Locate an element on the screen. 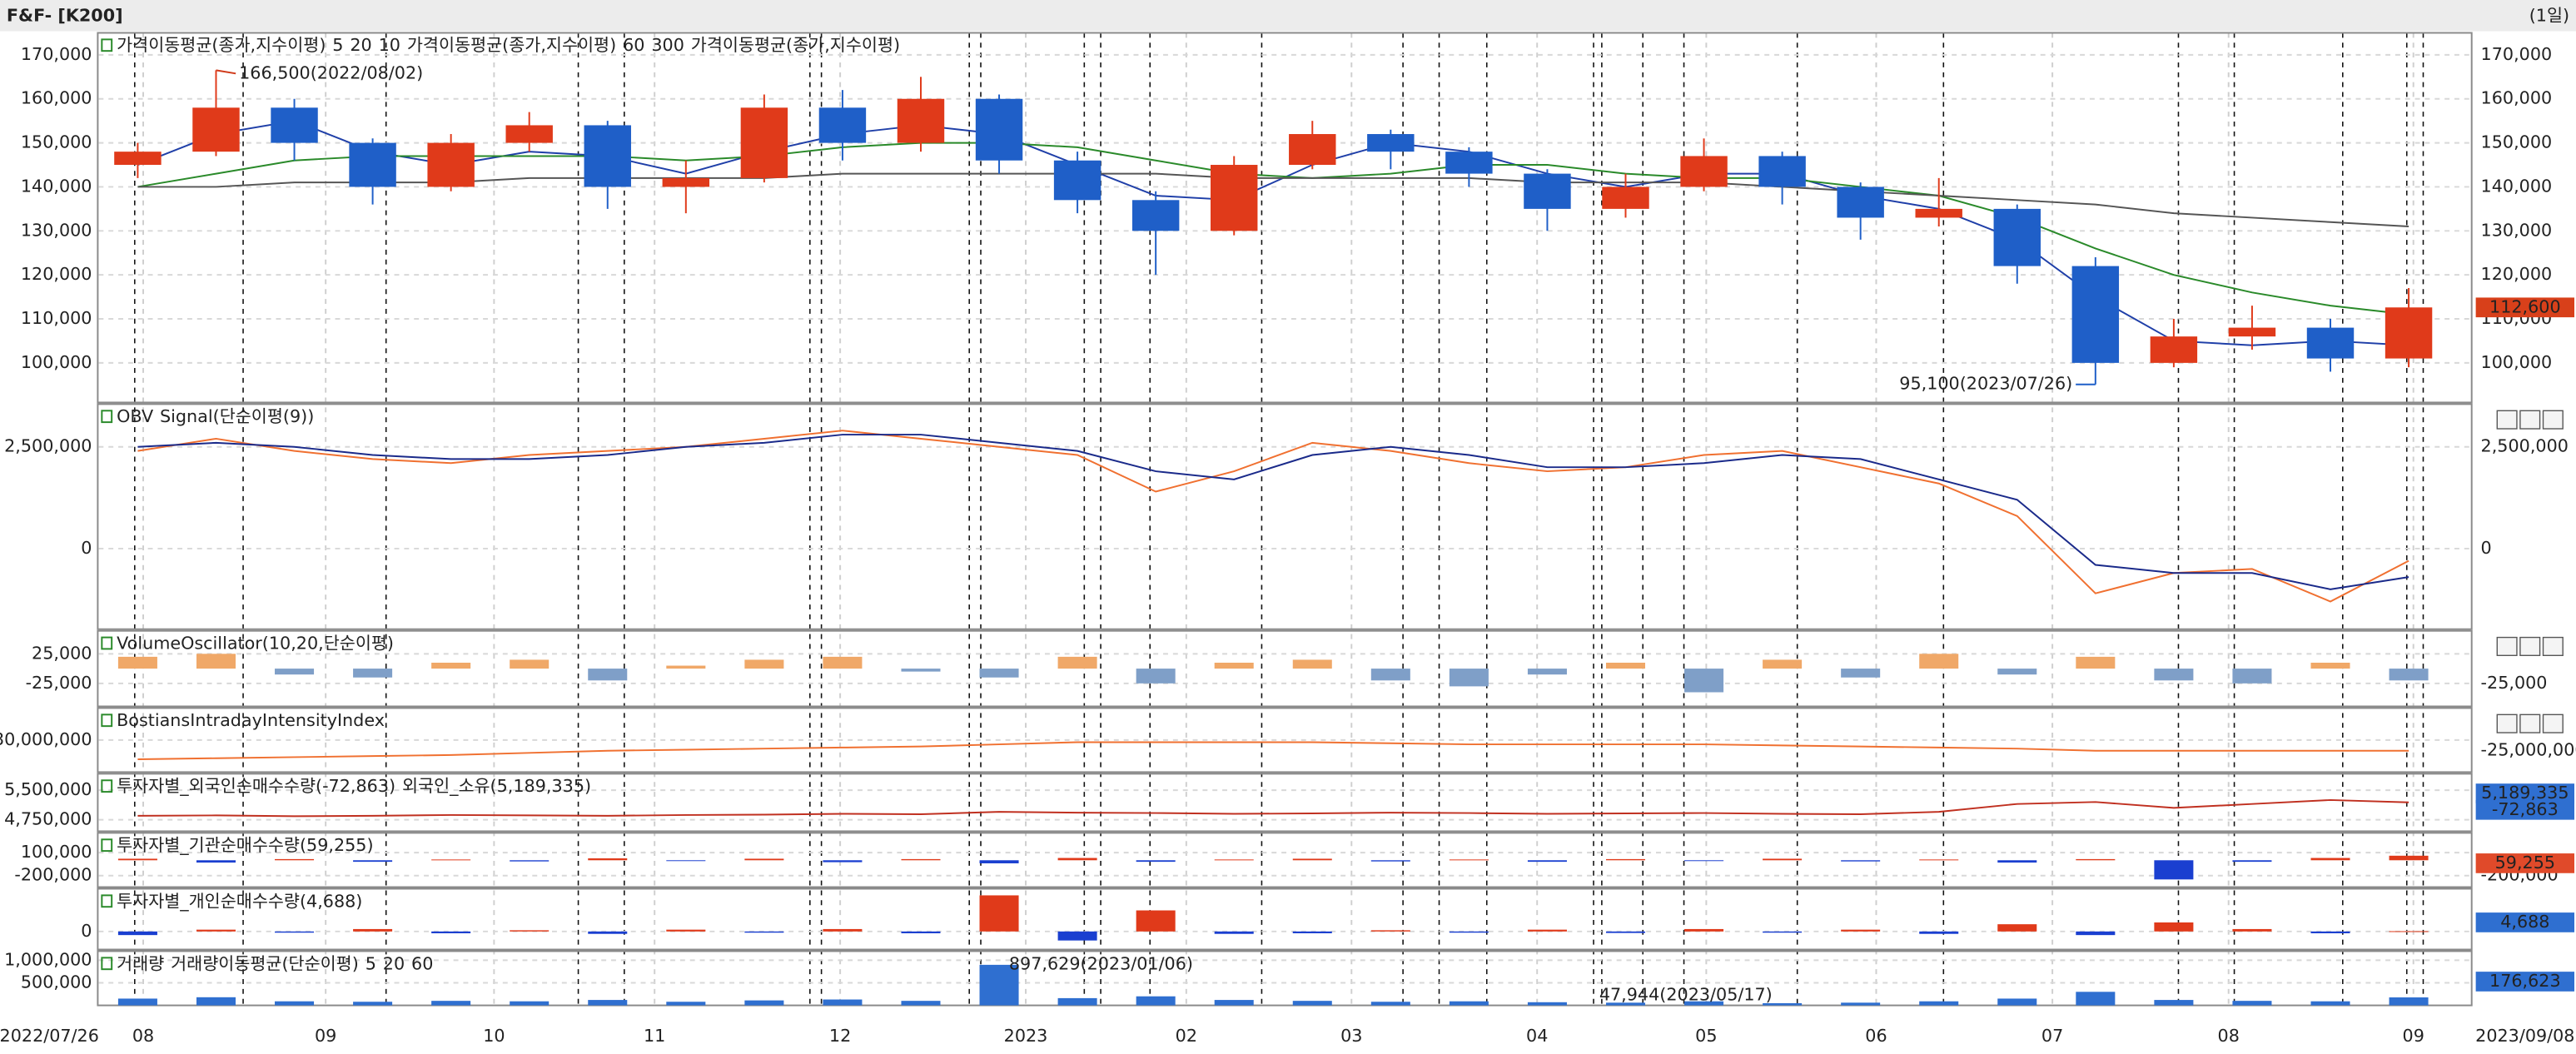  x-tick-label: 08 is located at coordinates (143, 1036).